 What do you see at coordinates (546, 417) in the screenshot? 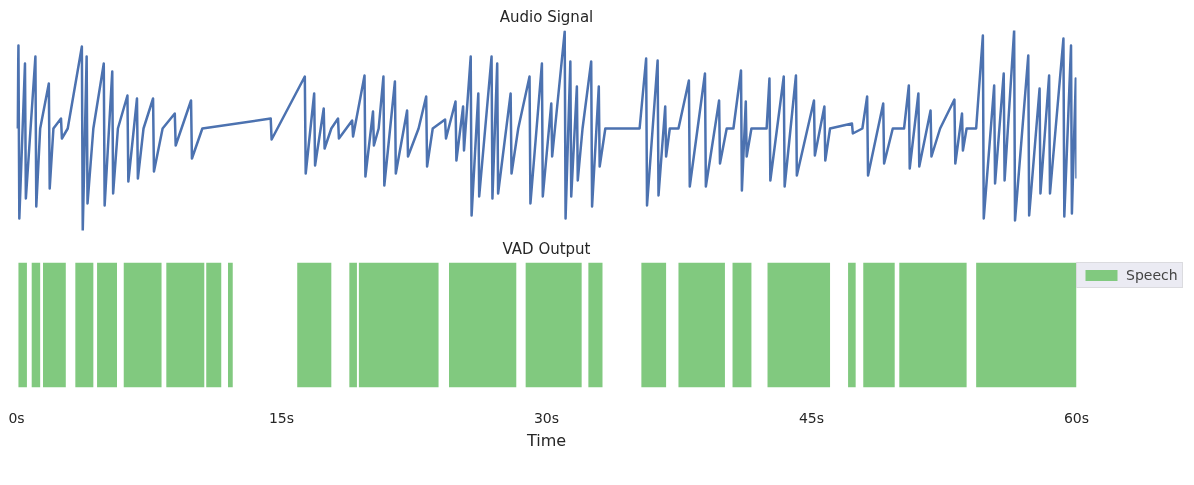
I see `x-tick-label: 30s` at bounding box center [546, 417].